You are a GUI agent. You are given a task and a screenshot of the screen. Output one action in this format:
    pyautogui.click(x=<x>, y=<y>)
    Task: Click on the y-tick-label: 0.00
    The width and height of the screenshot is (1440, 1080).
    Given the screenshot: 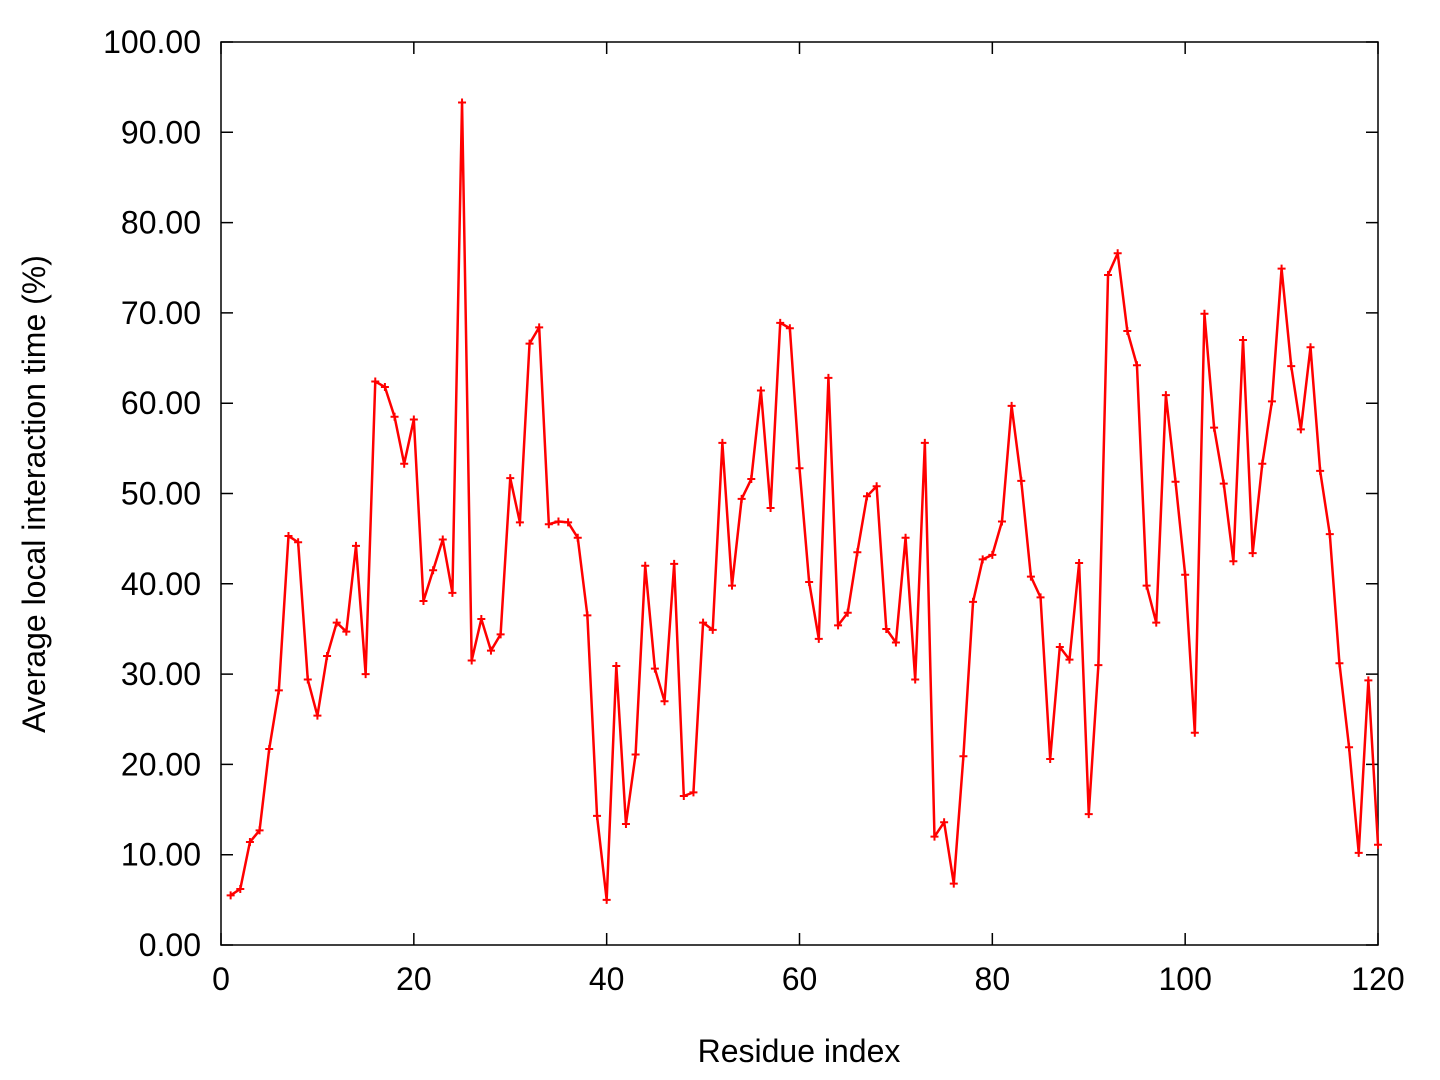 What is the action you would take?
    pyautogui.click(x=170, y=945)
    